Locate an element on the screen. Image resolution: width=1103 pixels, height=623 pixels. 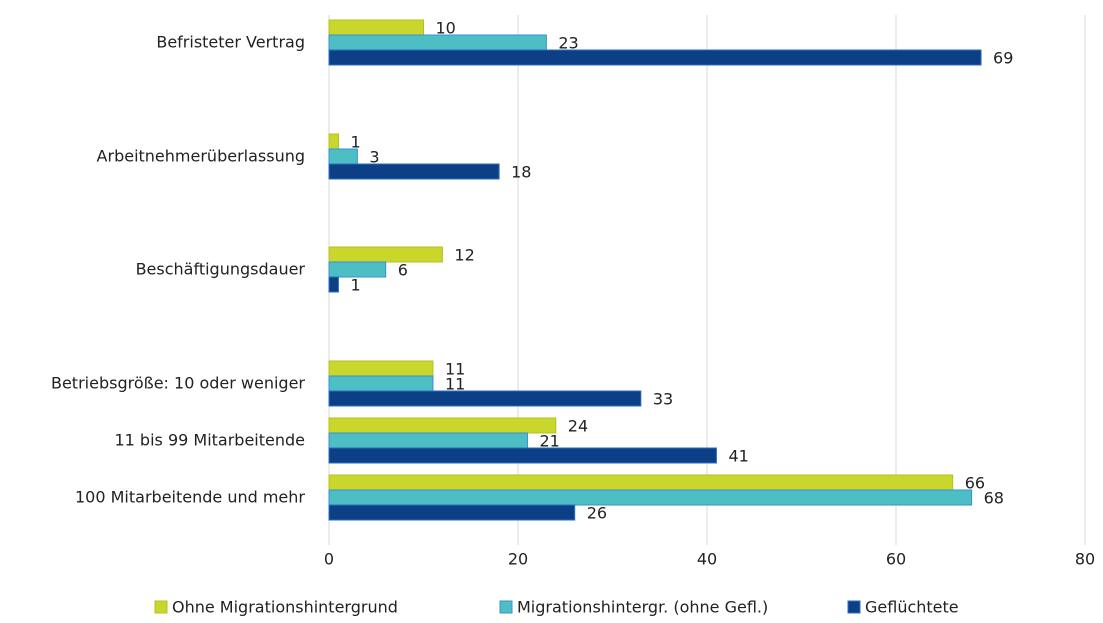
y-tick-label: Arbeitnehmerüberlassung is located at coordinates (201, 156).